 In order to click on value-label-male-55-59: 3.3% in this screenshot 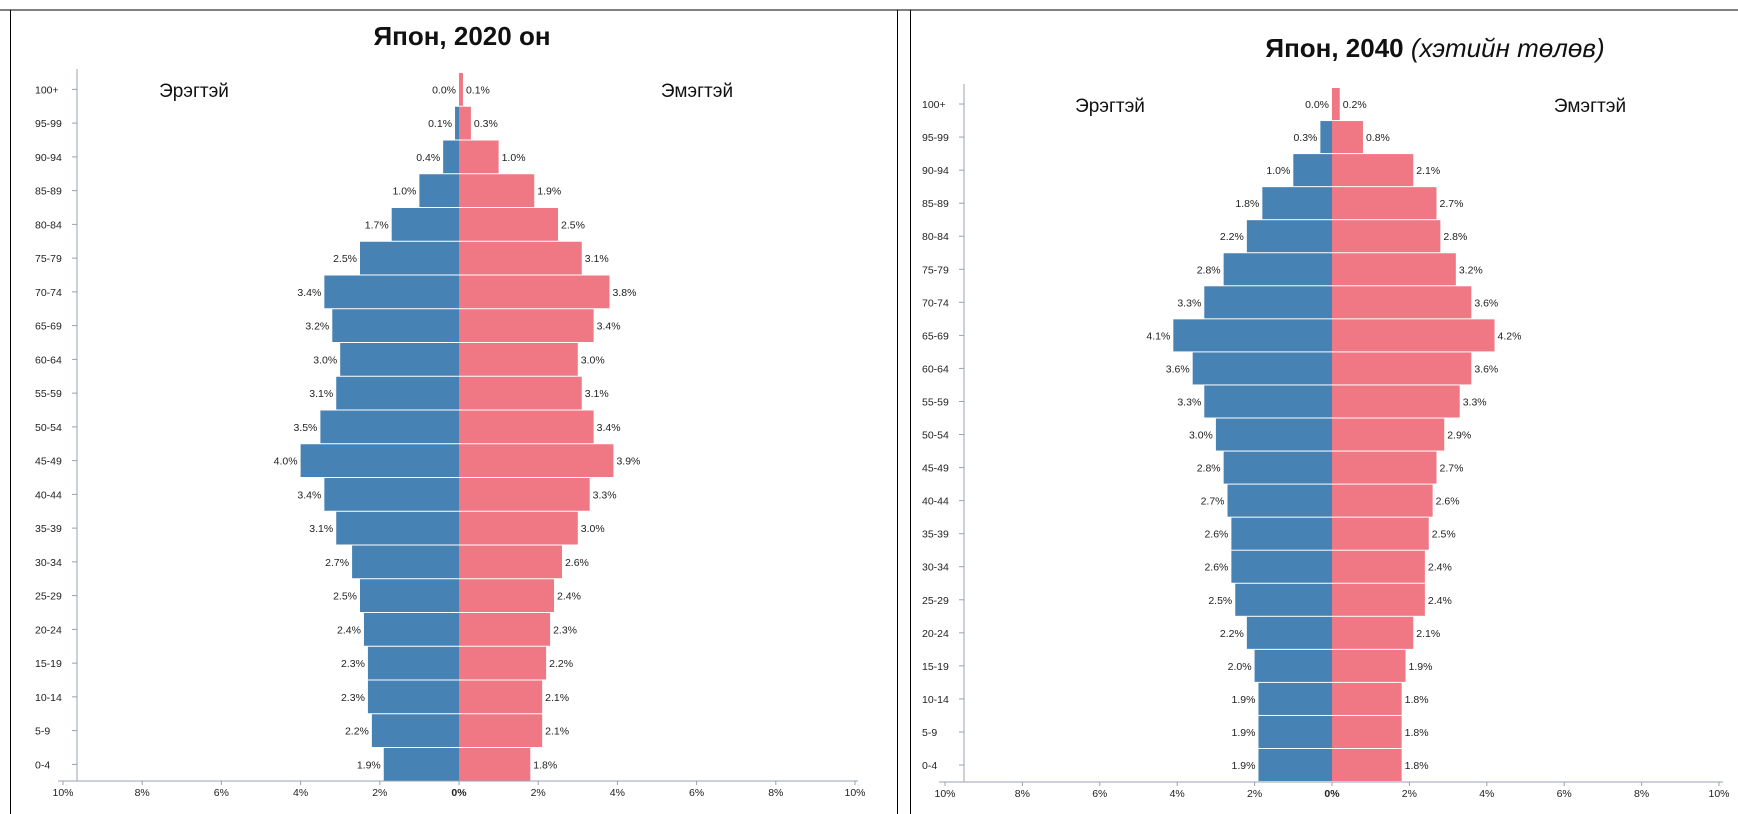, I will do `click(1189, 402)`.